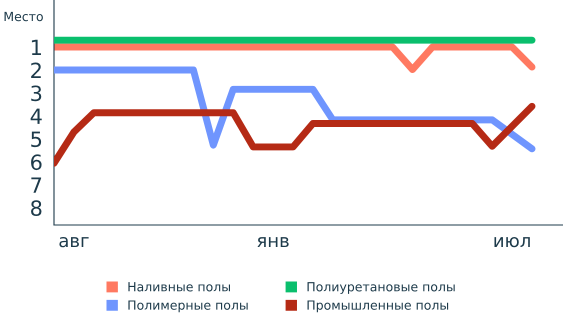 The height and width of the screenshot is (334, 563). Describe the element at coordinates (74, 242) in the screenshot. I see `x-tick-label: авг` at that location.